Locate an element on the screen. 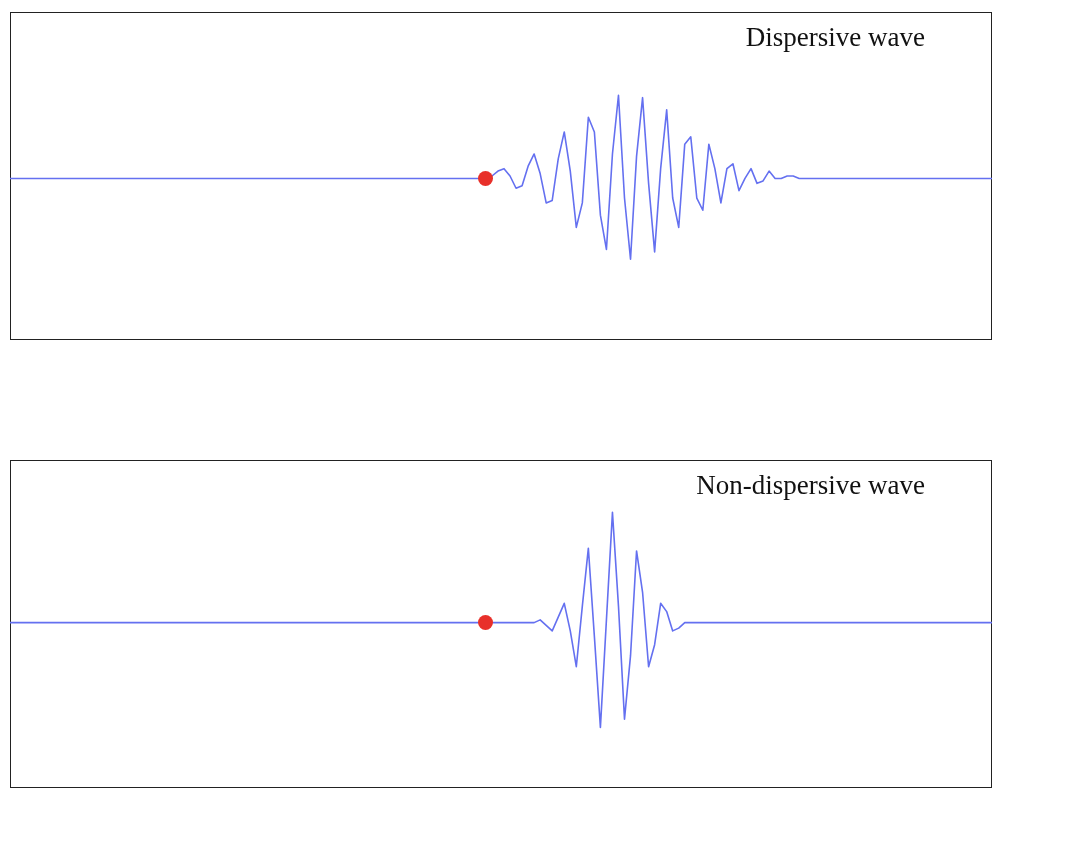  chart-title: Dispersive wave is located at coordinates (835, 36).